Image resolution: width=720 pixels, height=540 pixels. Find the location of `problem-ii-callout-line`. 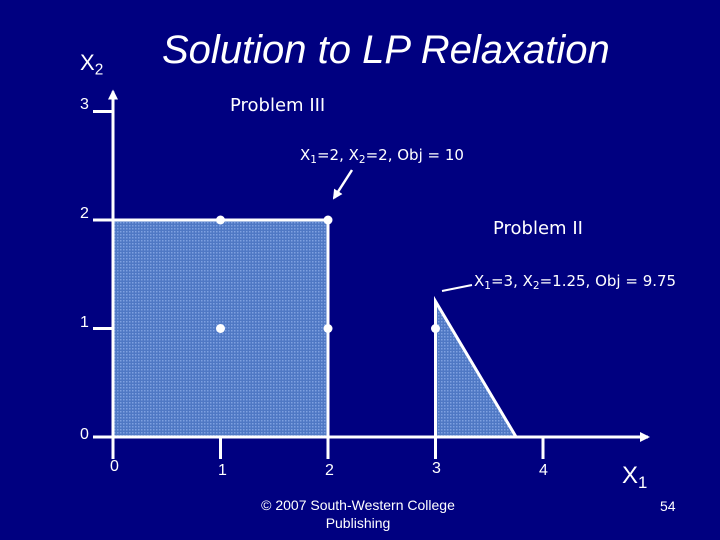

problem-ii-callout-line is located at coordinates (457, 288).